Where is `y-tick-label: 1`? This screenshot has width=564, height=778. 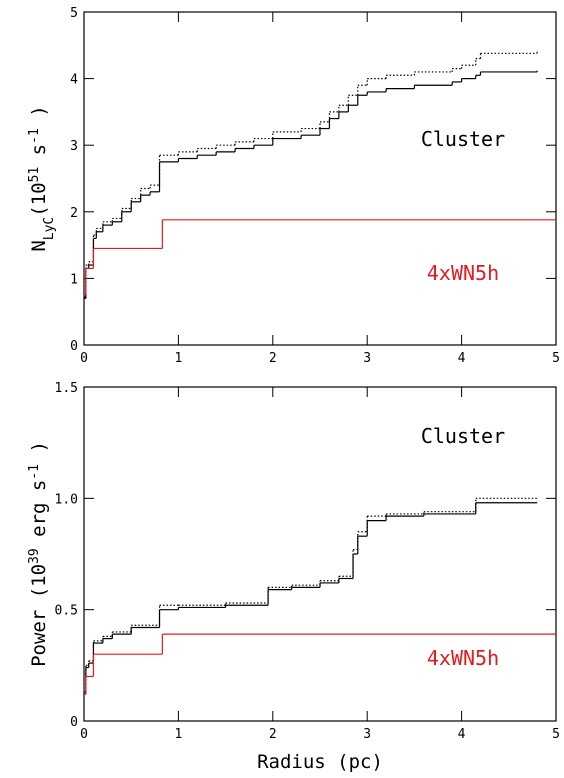 y-tick-label: 1 is located at coordinates (74, 279).